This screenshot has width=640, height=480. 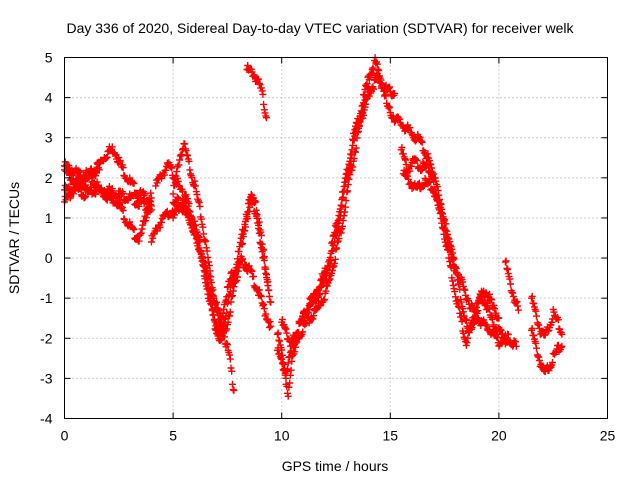 What do you see at coordinates (335, 466) in the screenshot?
I see `x-axis-title: GPS time / hours` at bounding box center [335, 466].